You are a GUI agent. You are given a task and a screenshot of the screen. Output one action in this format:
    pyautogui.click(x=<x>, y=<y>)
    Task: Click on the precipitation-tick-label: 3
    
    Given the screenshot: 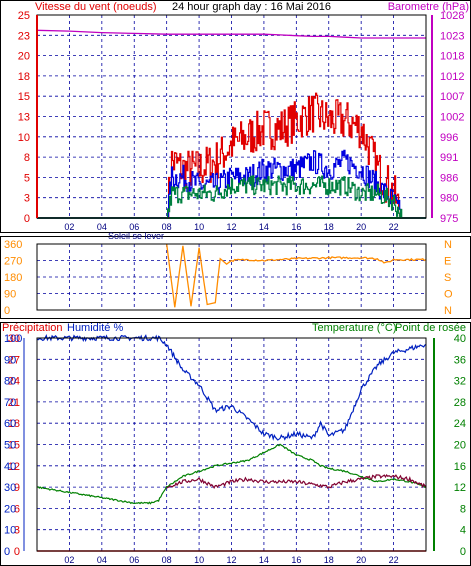 What is the action you would take?
    pyautogui.click(x=17, y=531)
    